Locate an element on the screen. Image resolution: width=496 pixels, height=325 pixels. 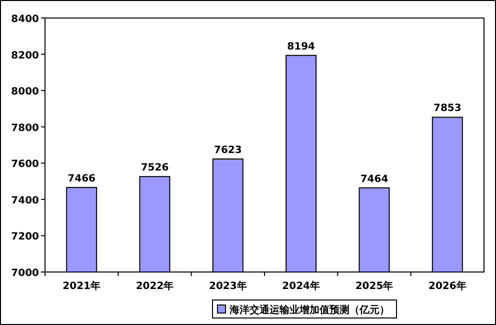
y-tick-label: 7200 is located at coordinates (25, 237).